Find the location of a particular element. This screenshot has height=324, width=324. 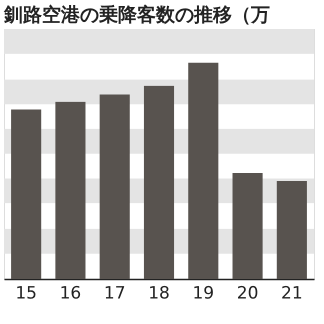

x-tick-label: 16 is located at coordinates (71, 294).